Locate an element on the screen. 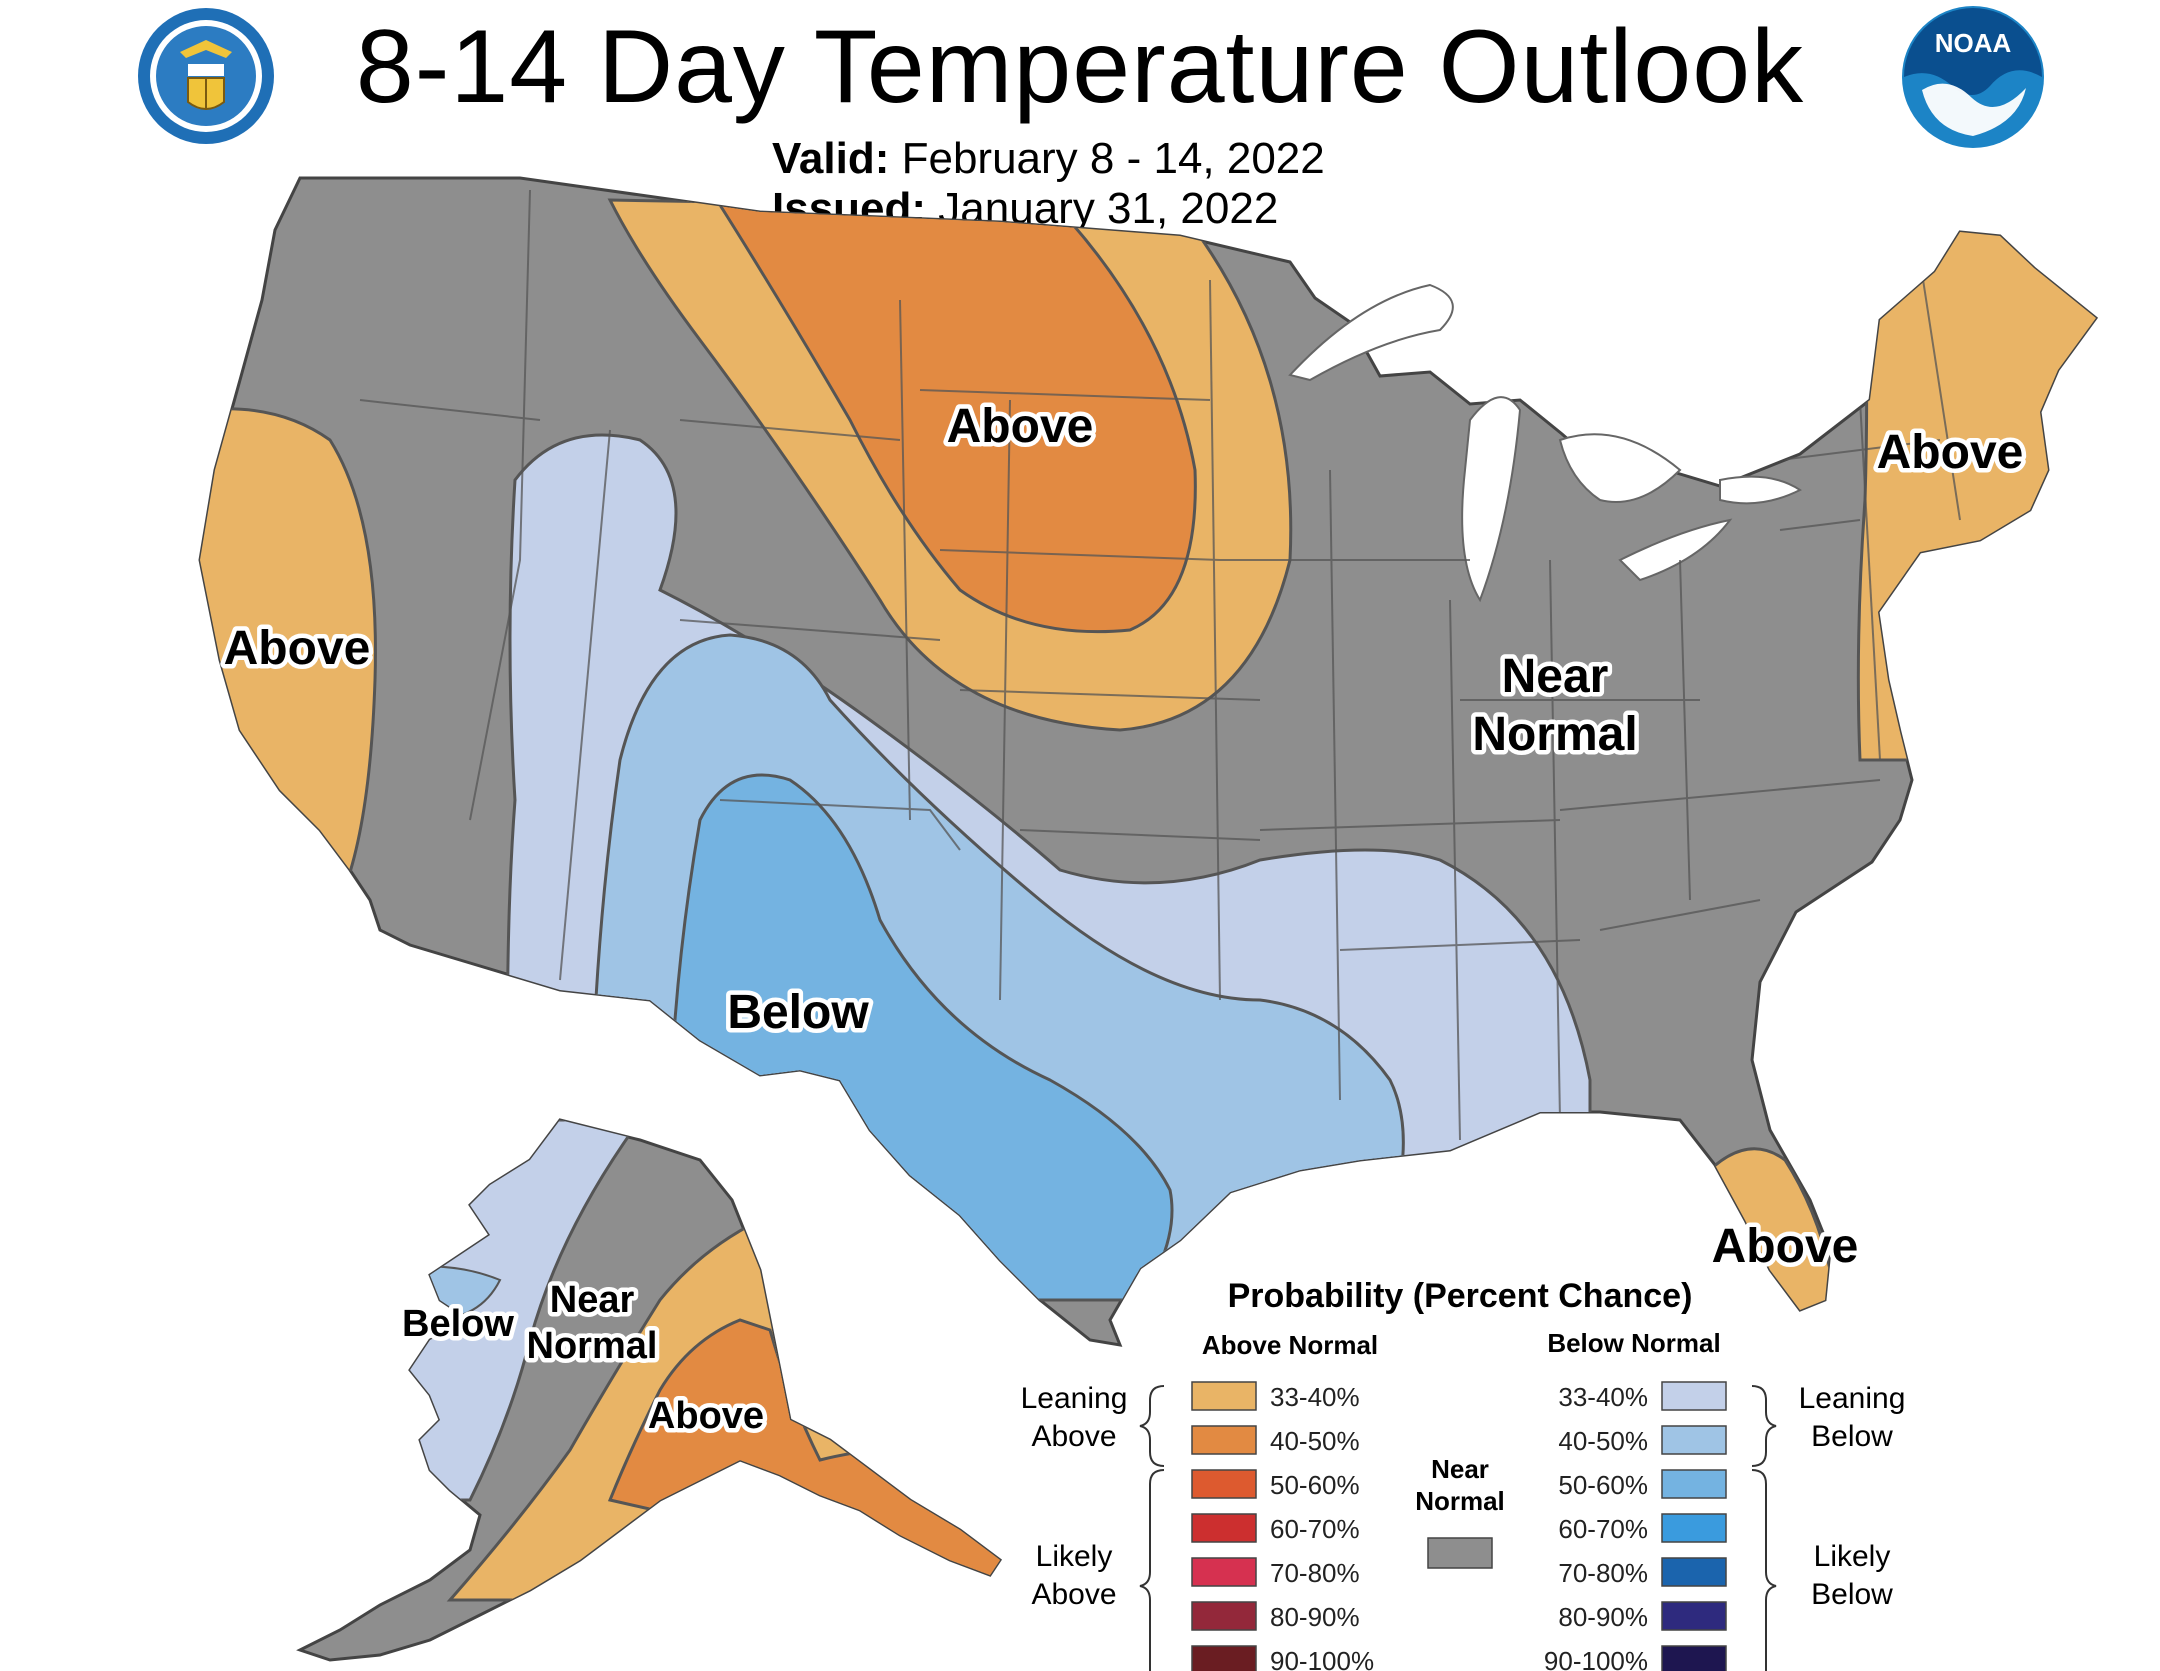 This screenshot has height=1671, width=2160. legend-likely-below-line2: Below is located at coordinates (1852, 1594).